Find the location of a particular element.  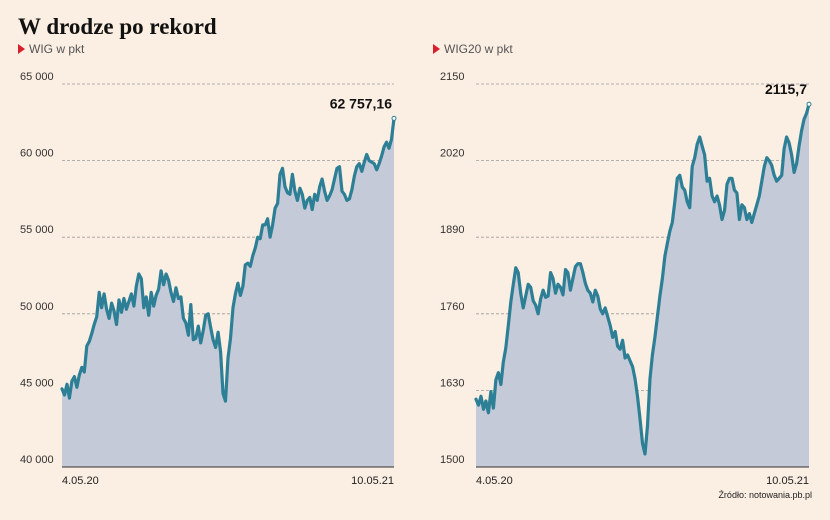

wig20-y-tick-label: 1630 is located at coordinates (452, 383).